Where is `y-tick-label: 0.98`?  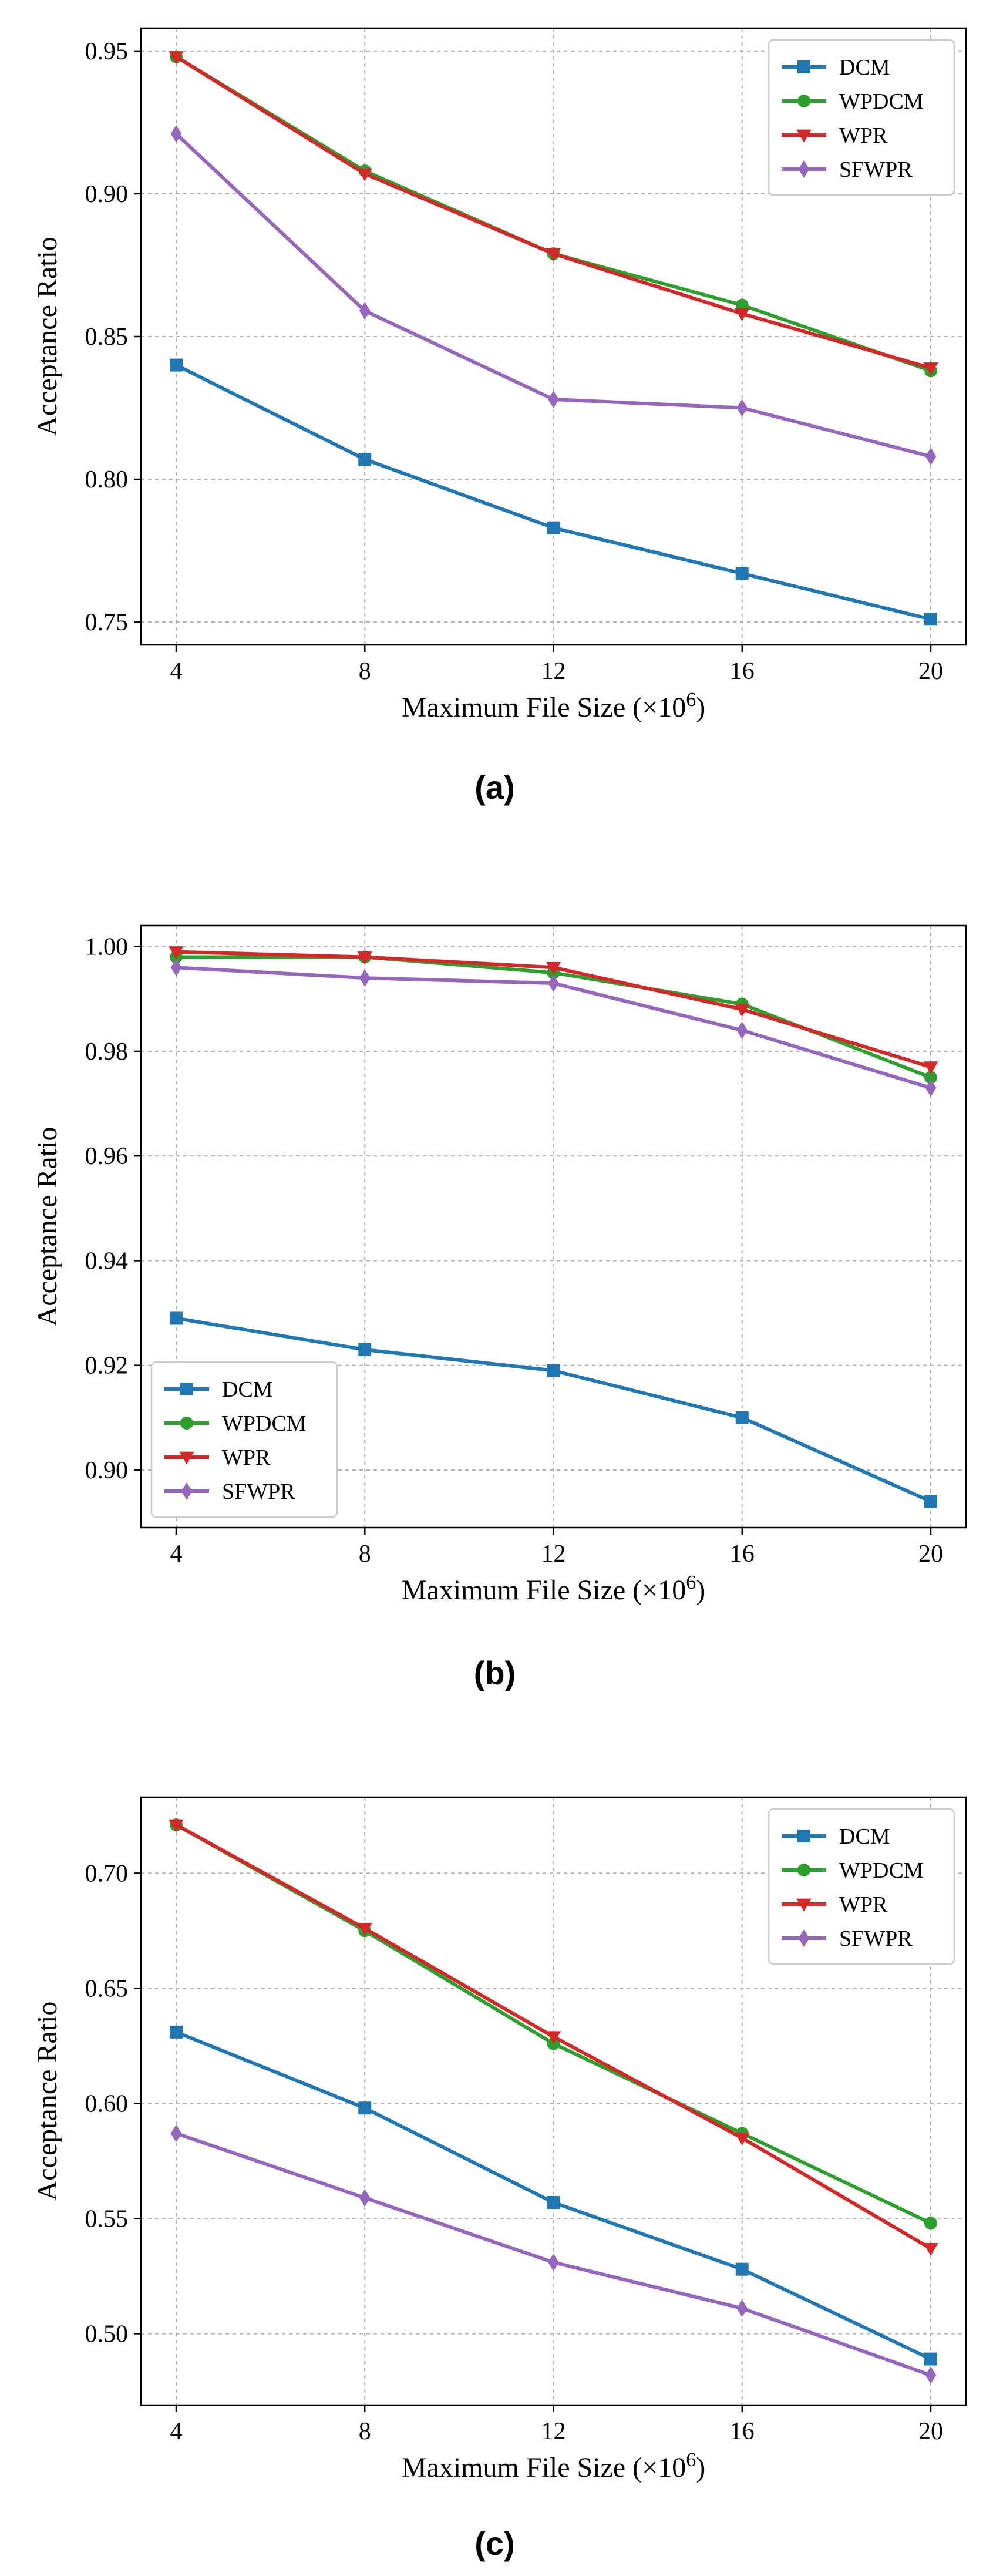 y-tick-label: 0.98 is located at coordinates (107, 1051).